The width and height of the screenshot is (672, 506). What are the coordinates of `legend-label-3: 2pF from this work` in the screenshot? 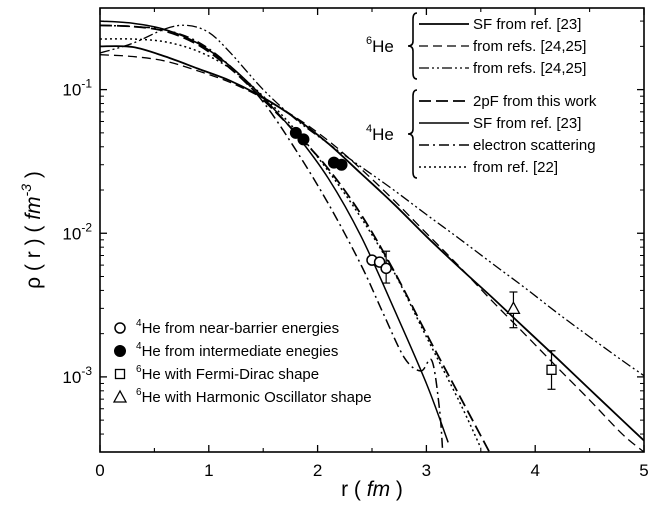 It's located at (535, 101).